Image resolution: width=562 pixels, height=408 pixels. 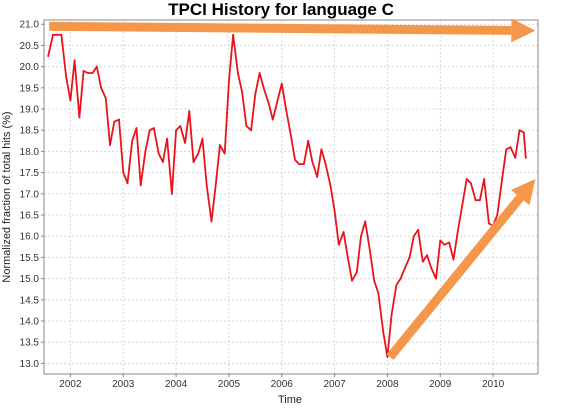 I want to click on y-tick-label: 19.0, so click(x=30, y=110).